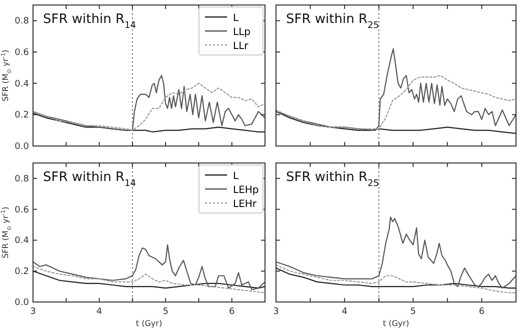 The width and height of the screenshot is (525, 328). I want to click on legend-label: LLp, so click(241, 32).